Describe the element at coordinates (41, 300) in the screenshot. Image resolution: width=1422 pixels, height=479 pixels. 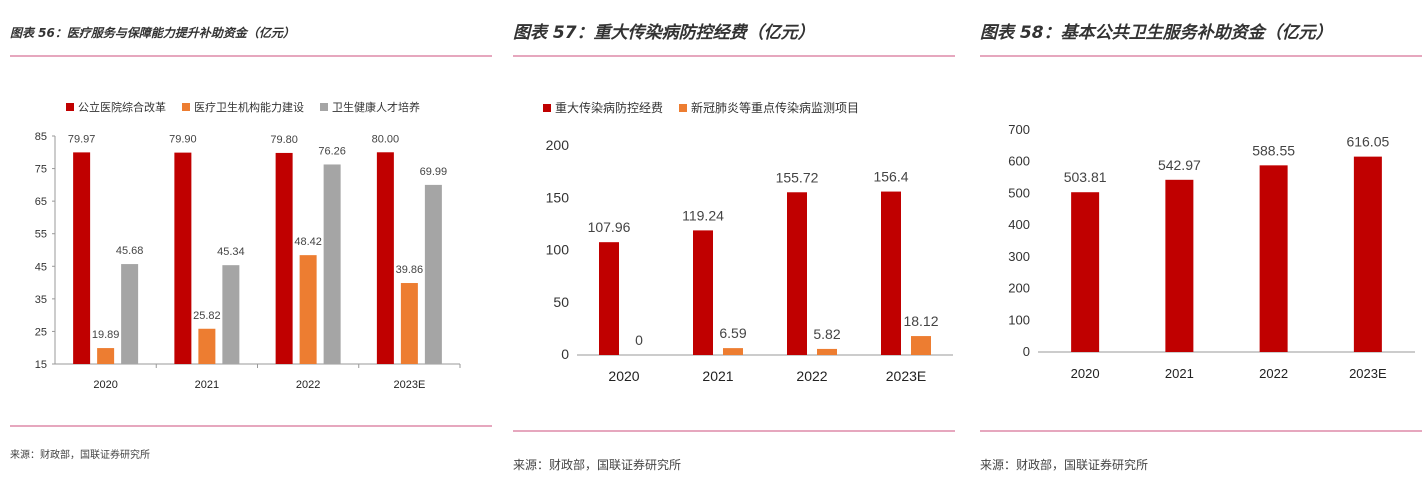
I see `y-tick-label: 35` at that location.